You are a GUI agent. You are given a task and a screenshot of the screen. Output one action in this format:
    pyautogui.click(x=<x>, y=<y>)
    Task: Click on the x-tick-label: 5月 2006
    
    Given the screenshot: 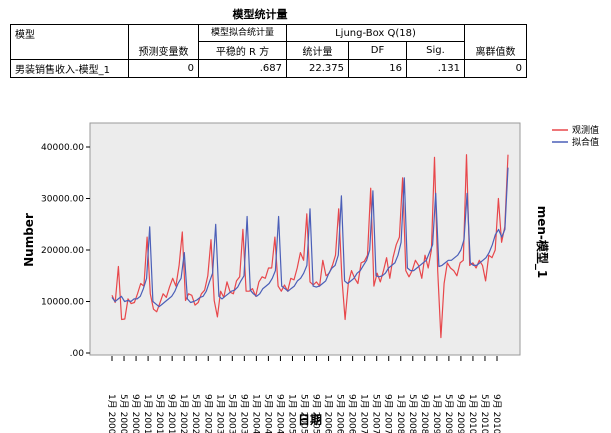 What is the action you would take?
    pyautogui.click(x=340, y=413)
    